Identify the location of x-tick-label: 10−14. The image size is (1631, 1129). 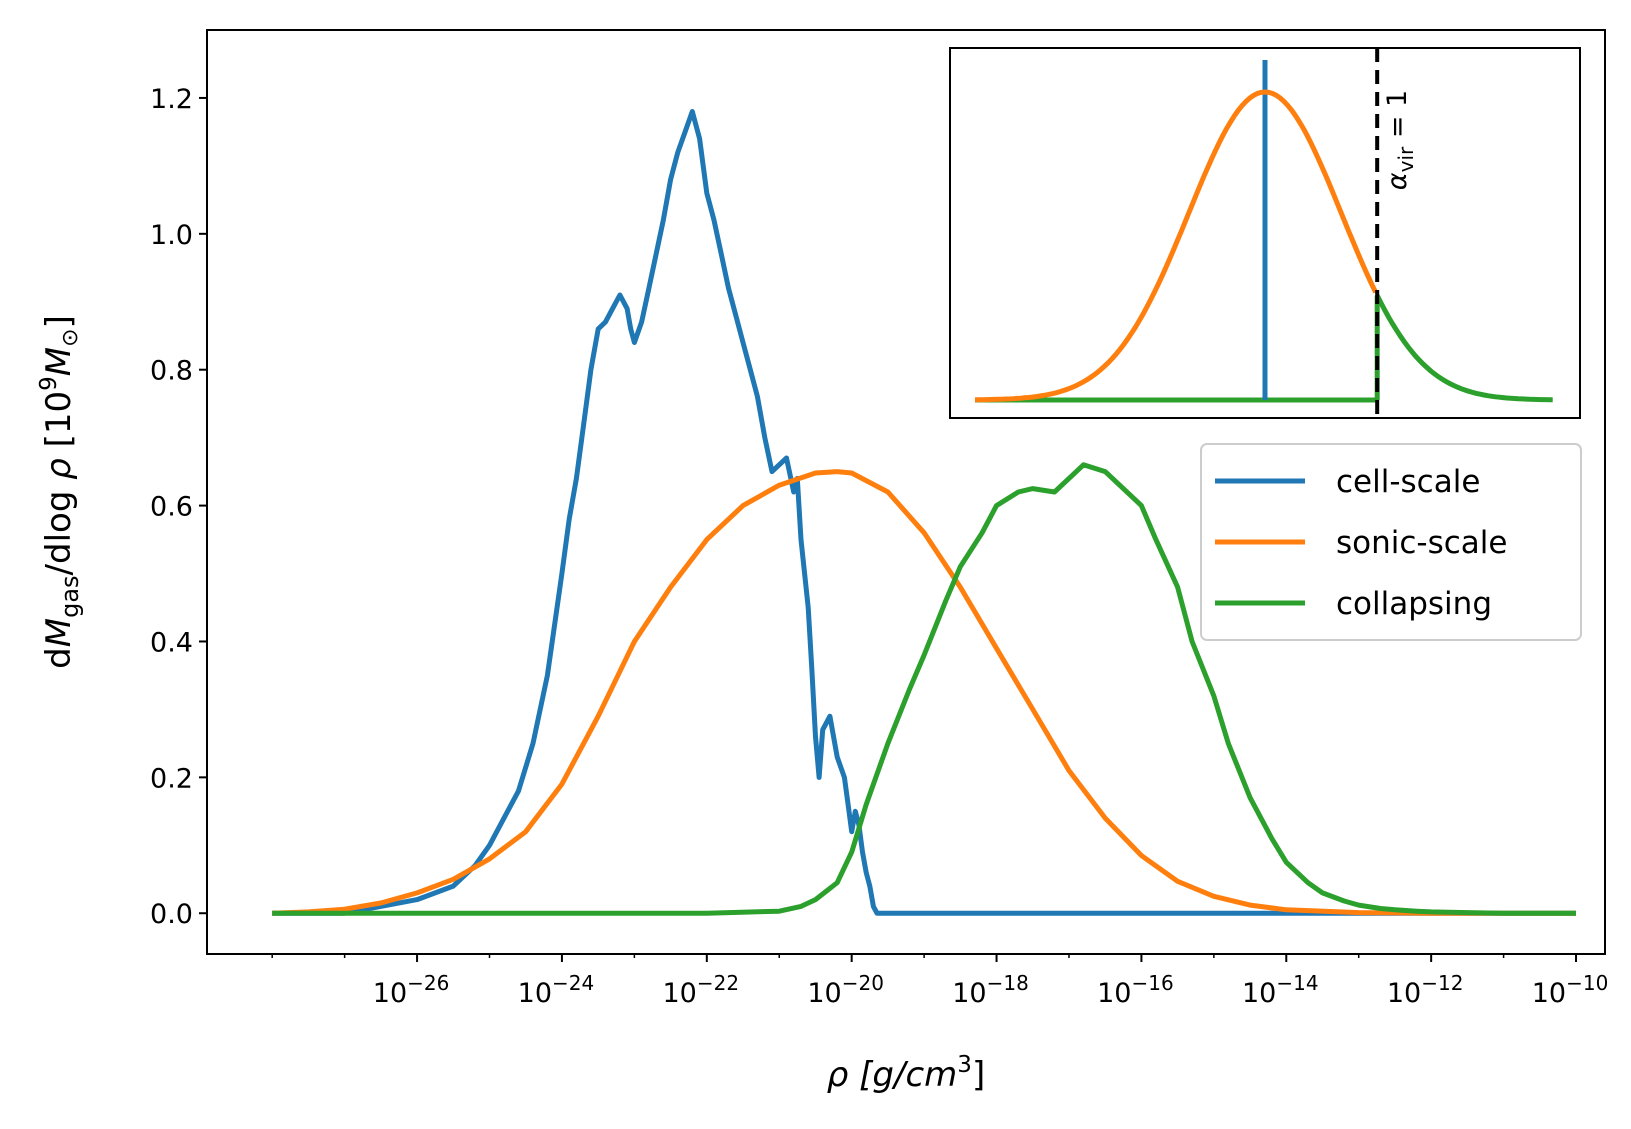
(1280, 990).